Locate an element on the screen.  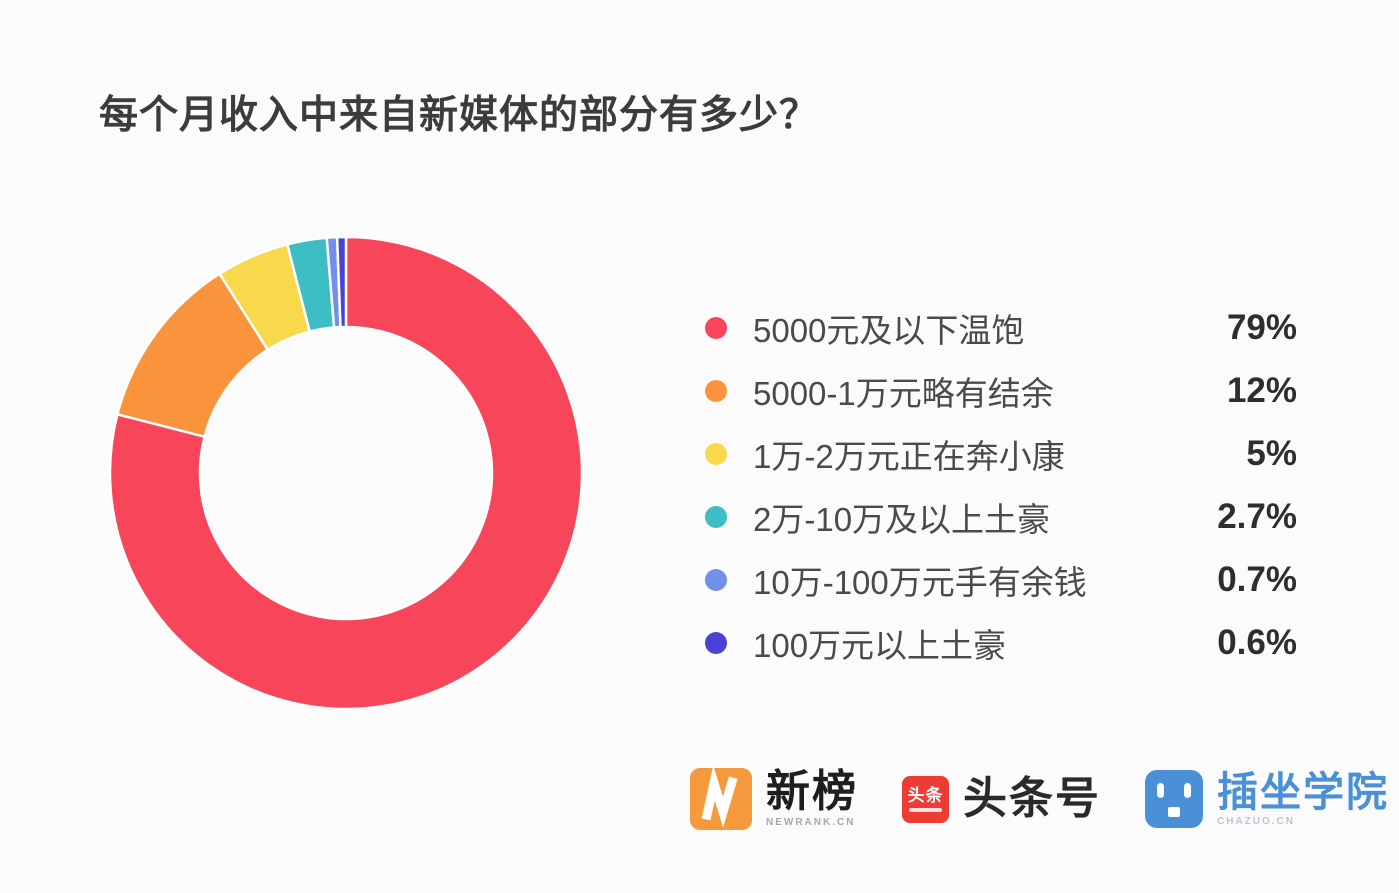
legend-label: 1万-2万元正在奔小康 is located at coordinates (909, 456).